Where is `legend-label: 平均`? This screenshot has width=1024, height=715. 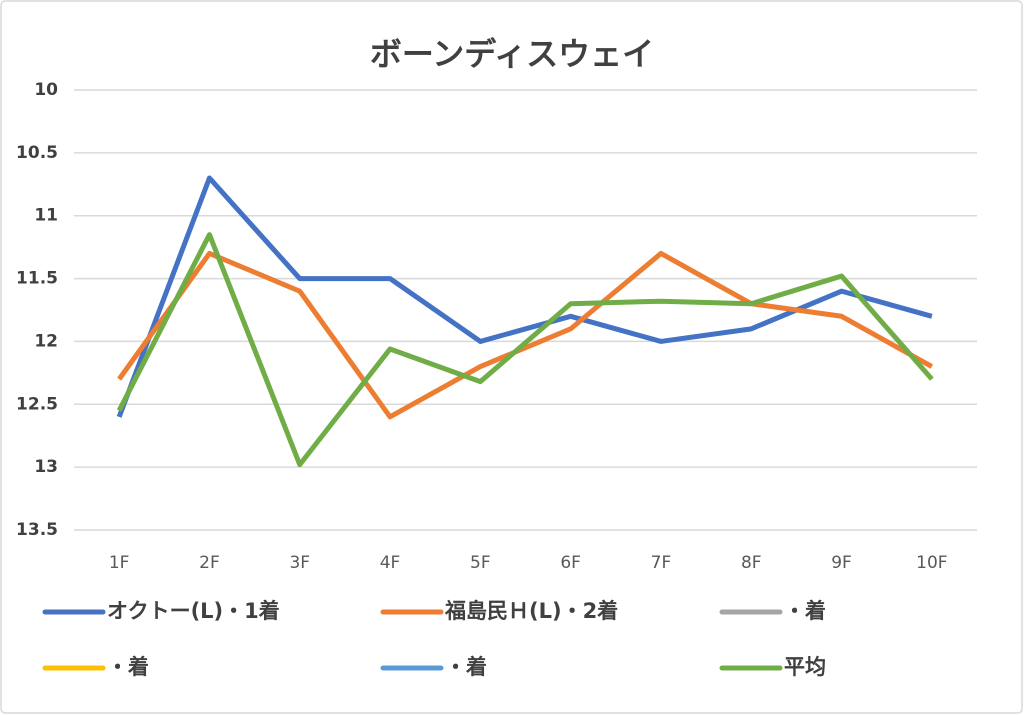 legend-label: 平均 is located at coordinates (805, 667).